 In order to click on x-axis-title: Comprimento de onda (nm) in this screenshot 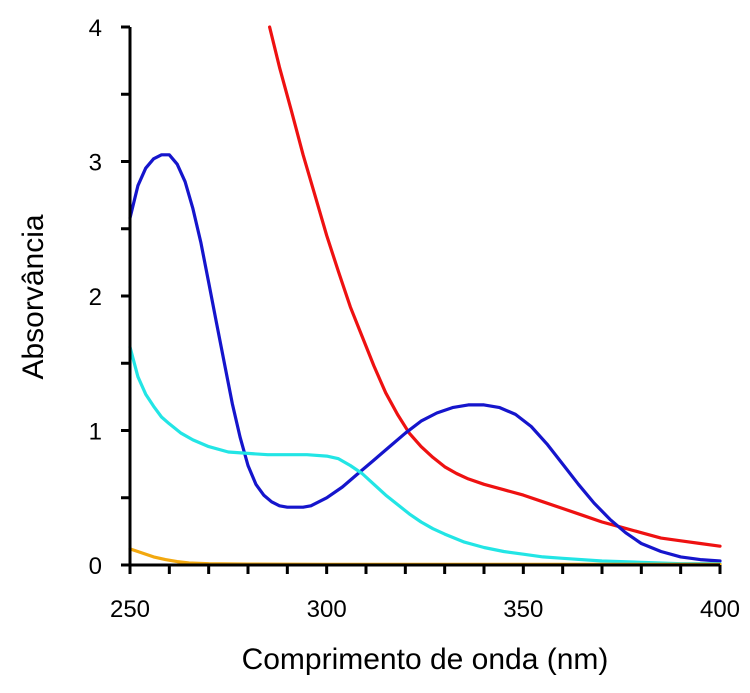, I will do `click(425, 659)`.